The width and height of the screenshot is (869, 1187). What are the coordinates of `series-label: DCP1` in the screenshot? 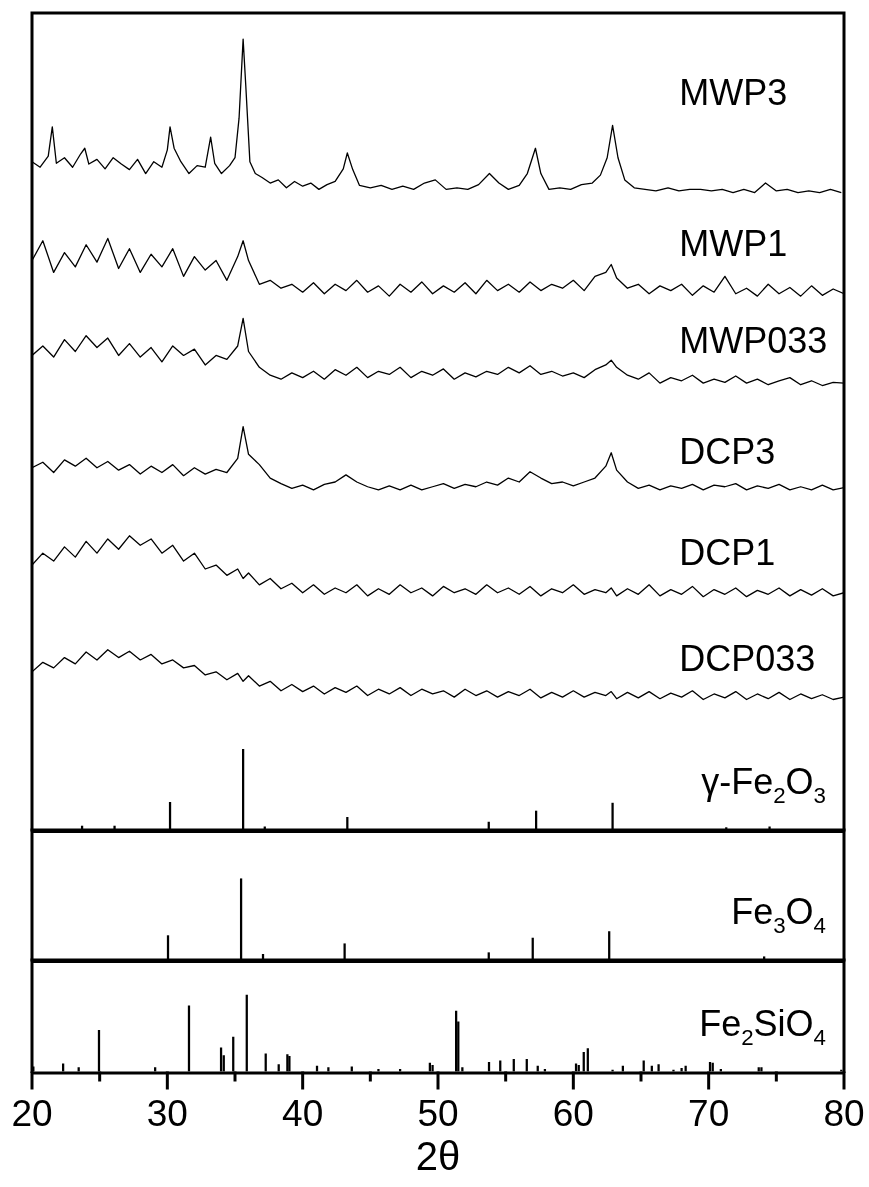 It's located at (727, 552).